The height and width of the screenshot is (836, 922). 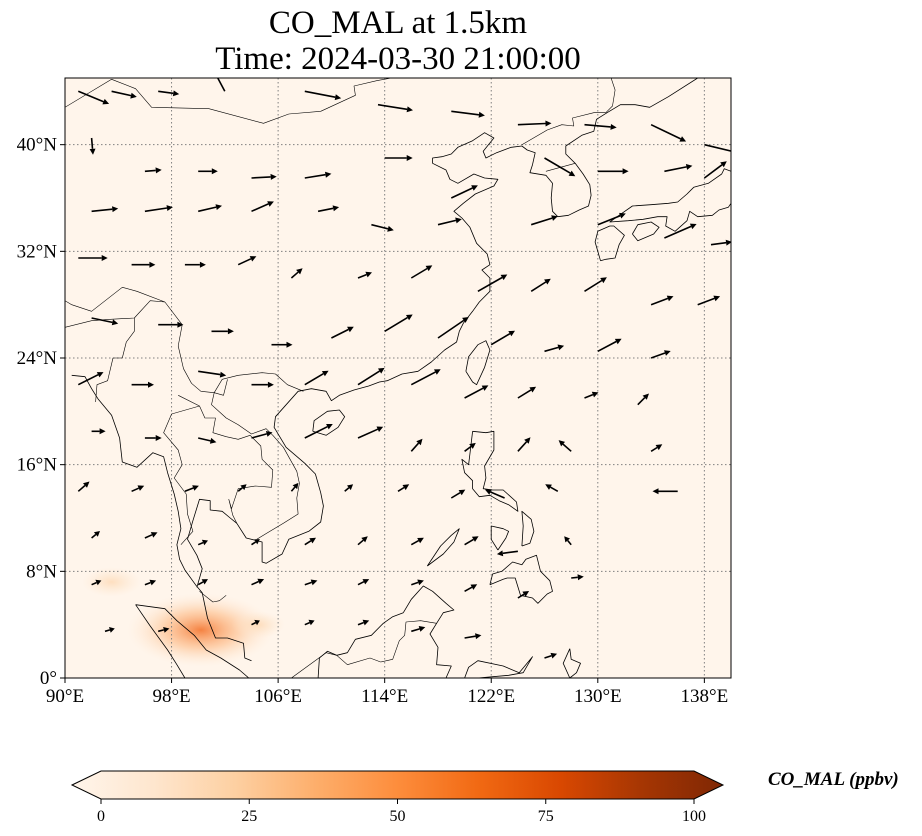 I want to click on lon-tick-label: 138°E, so click(x=705, y=696).